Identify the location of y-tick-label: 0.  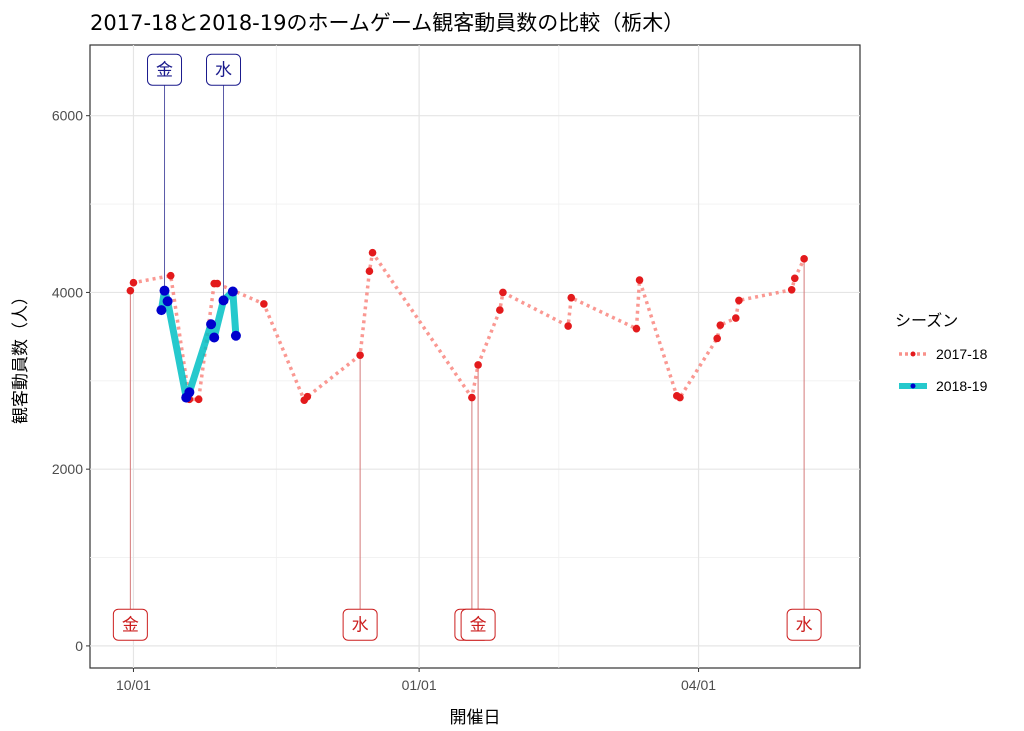
(79, 646).